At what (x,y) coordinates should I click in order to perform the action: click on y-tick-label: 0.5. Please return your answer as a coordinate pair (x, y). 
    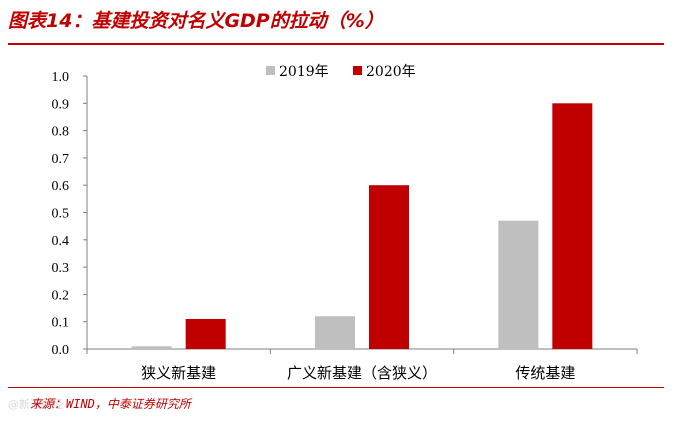
    Looking at the image, I should click on (61, 214).